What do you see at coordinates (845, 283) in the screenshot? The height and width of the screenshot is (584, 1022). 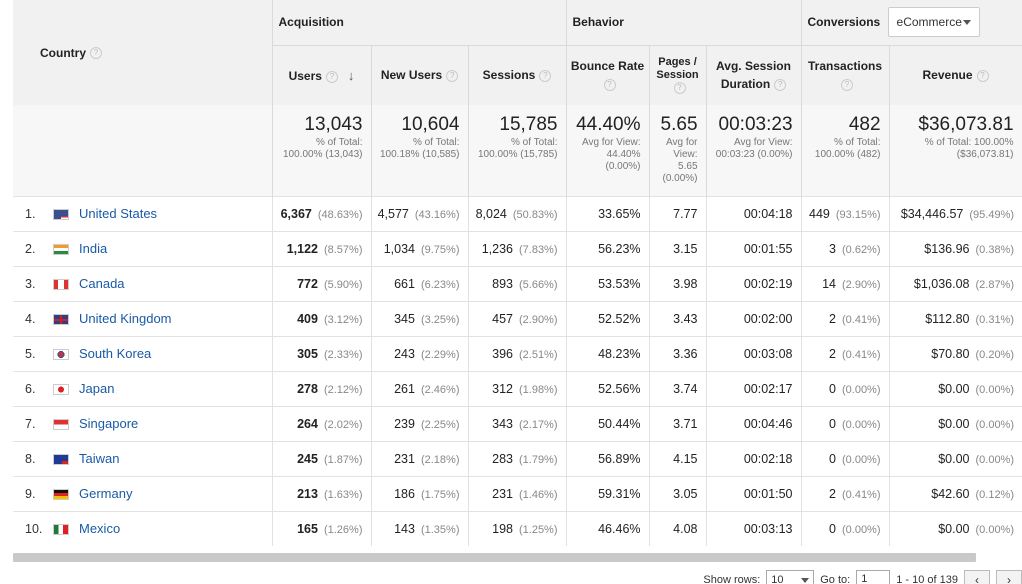 I see `transactions-cell: 14 (2.90%)` at bounding box center [845, 283].